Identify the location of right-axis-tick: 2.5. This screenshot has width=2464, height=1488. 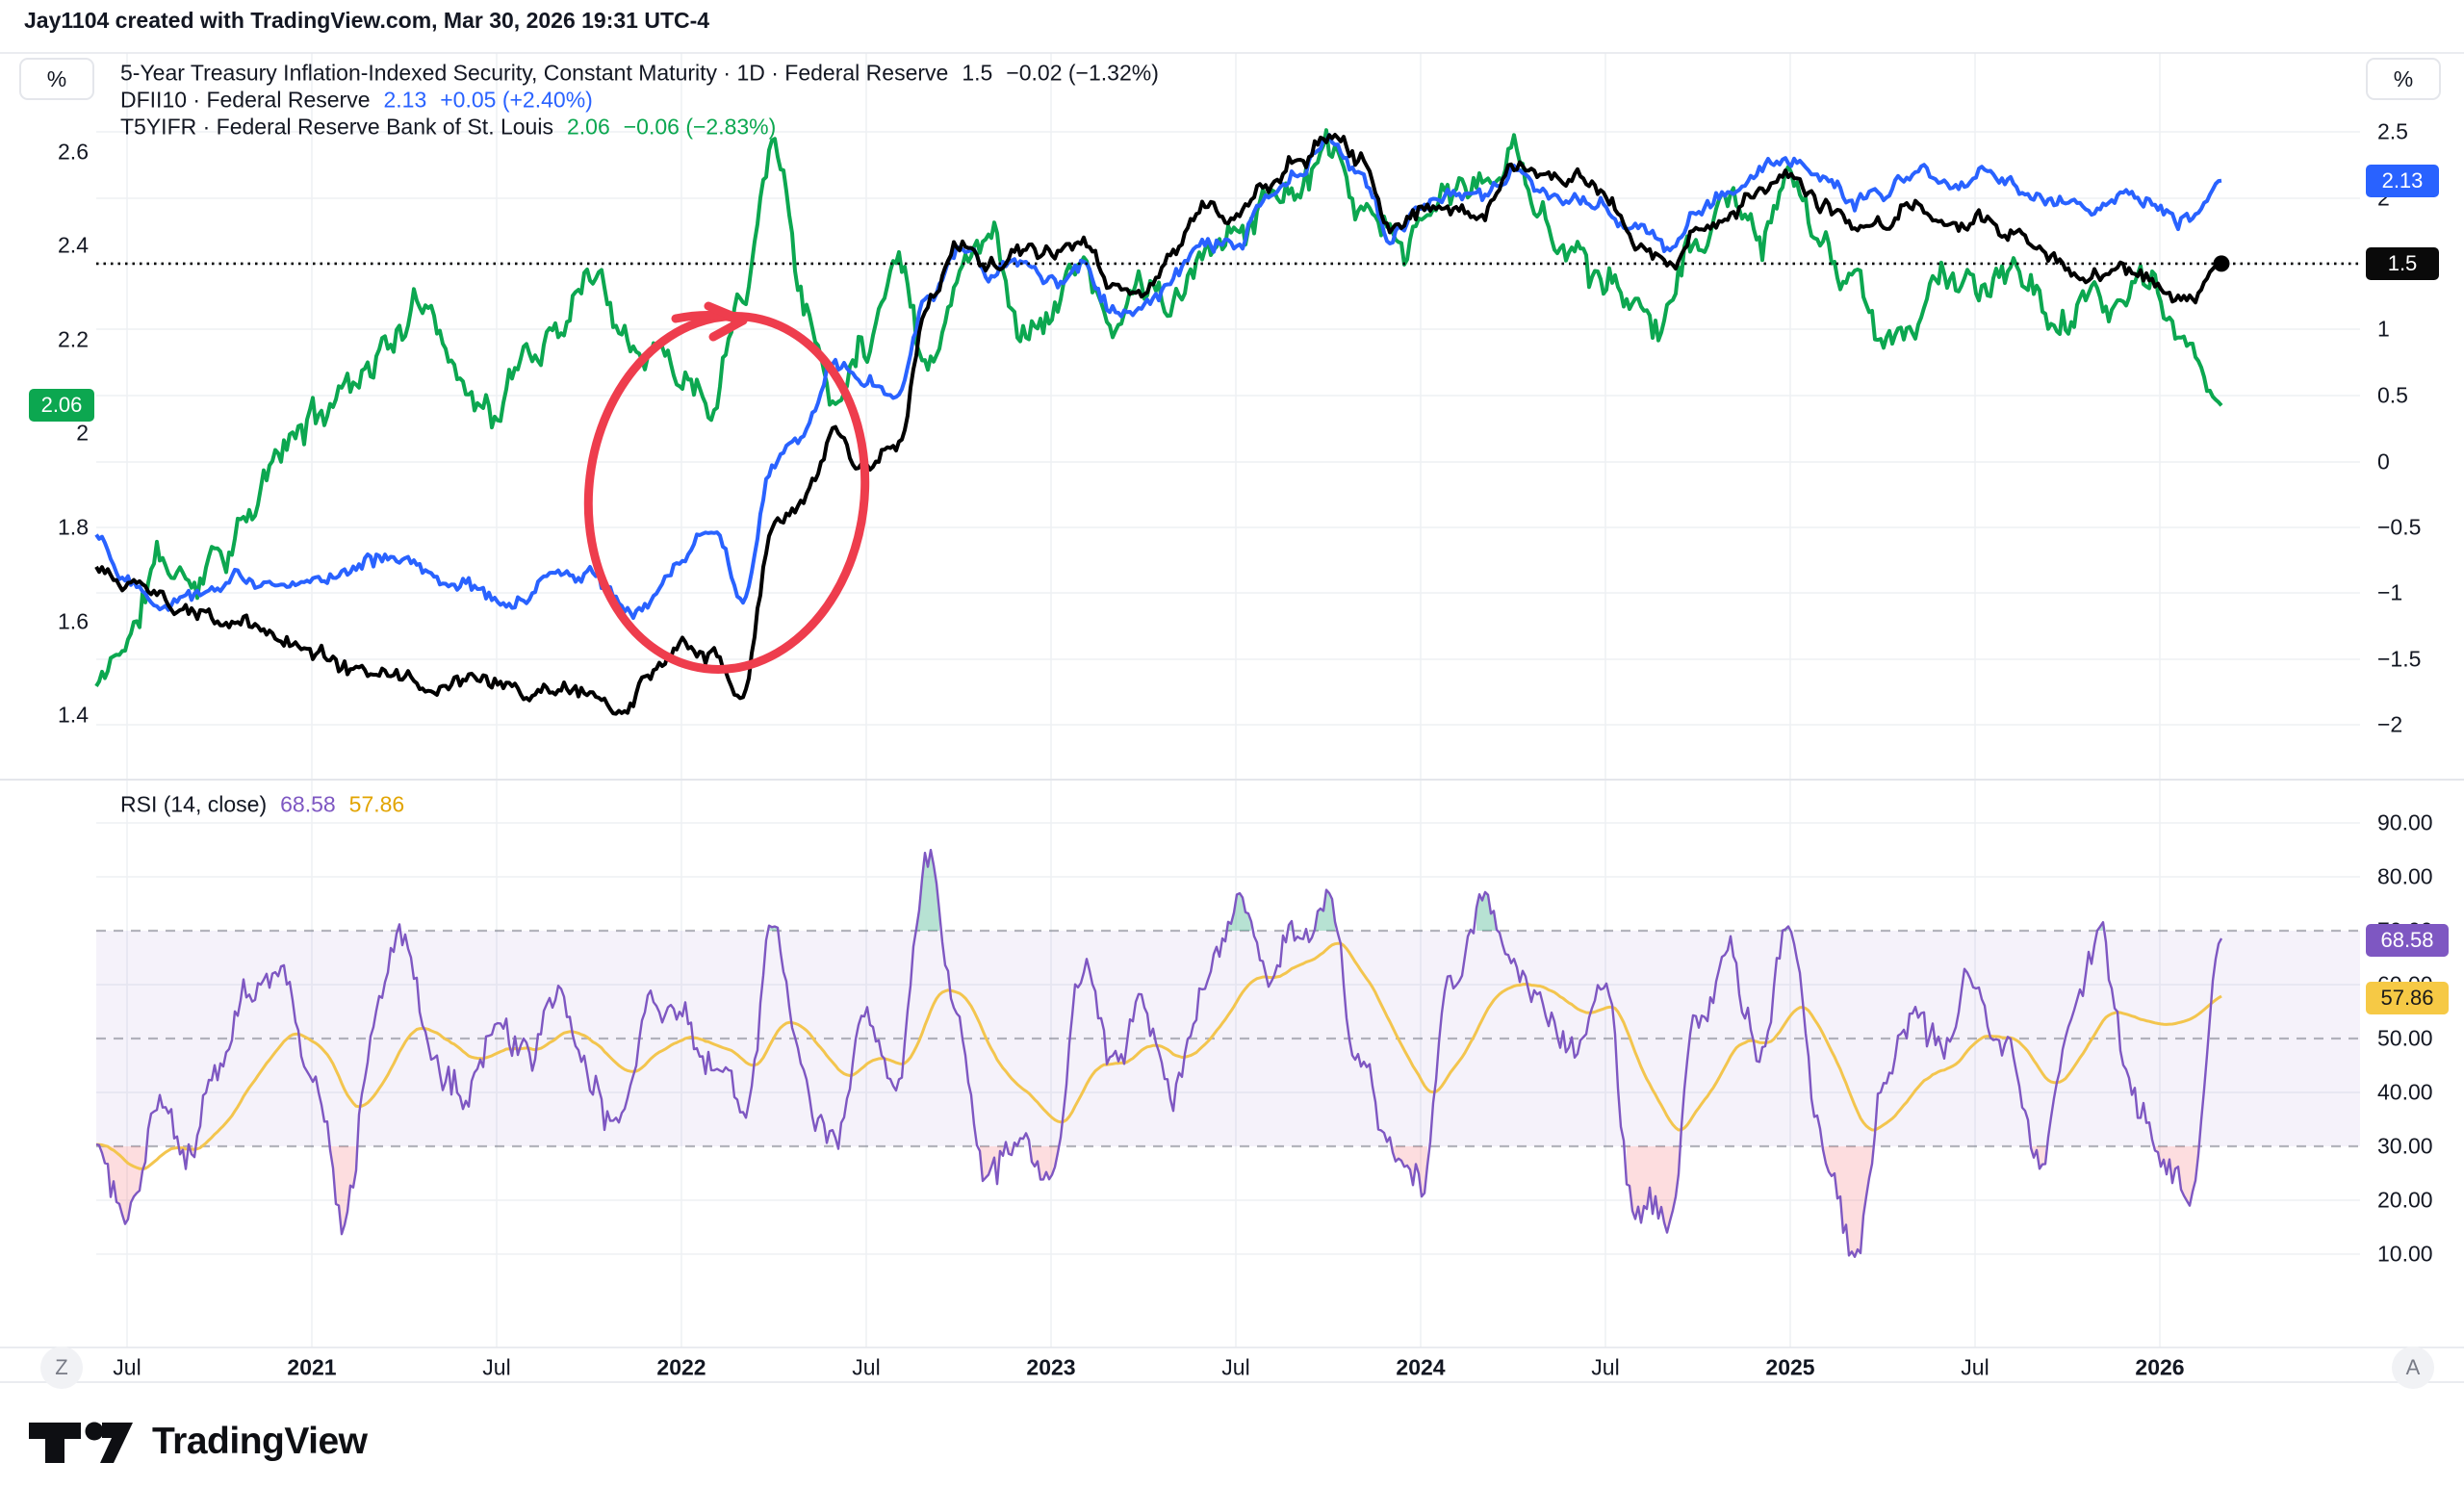
(2392, 131).